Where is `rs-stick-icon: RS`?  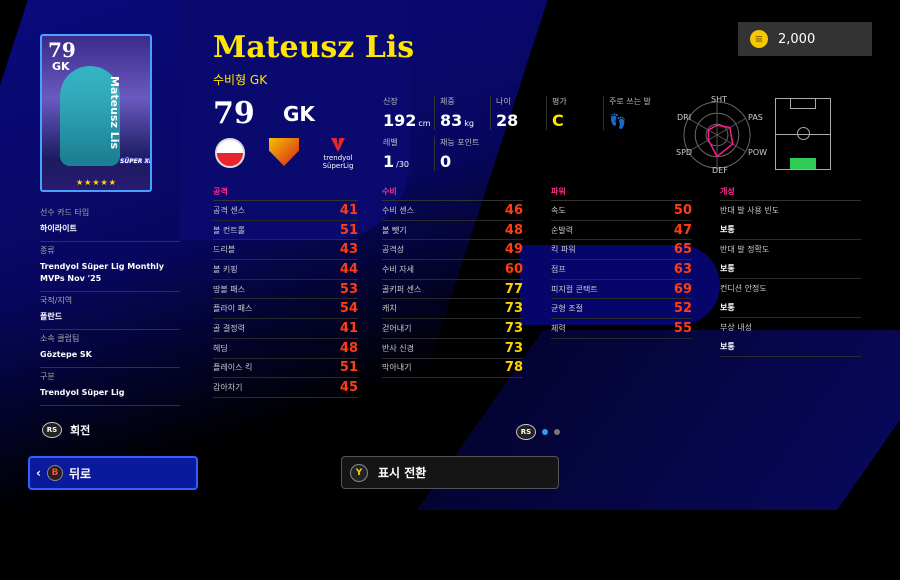 rs-stick-icon: RS is located at coordinates (52, 430).